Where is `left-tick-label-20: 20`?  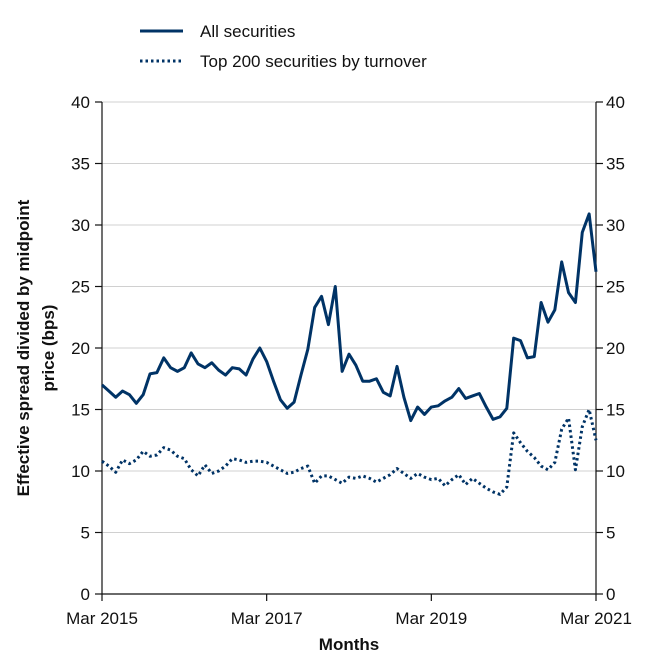
left-tick-label-20: 20 is located at coordinates (80, 348).